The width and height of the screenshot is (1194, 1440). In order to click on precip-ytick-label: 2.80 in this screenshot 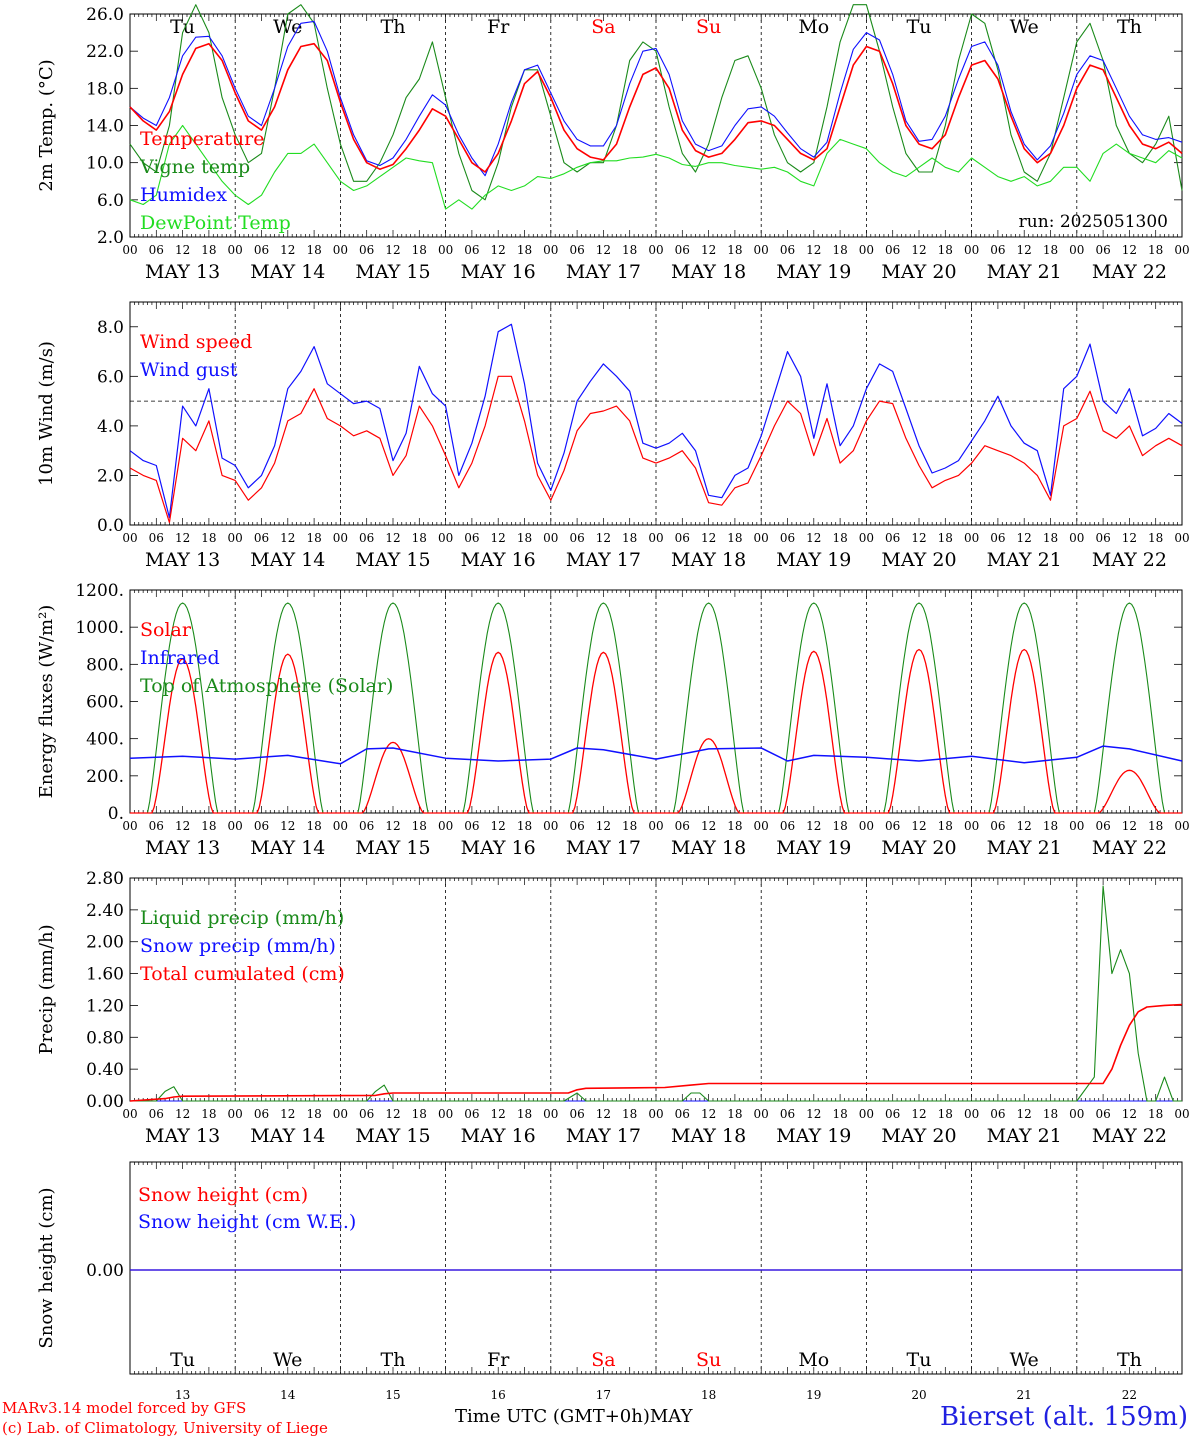, I will do `click(105, 879)`.